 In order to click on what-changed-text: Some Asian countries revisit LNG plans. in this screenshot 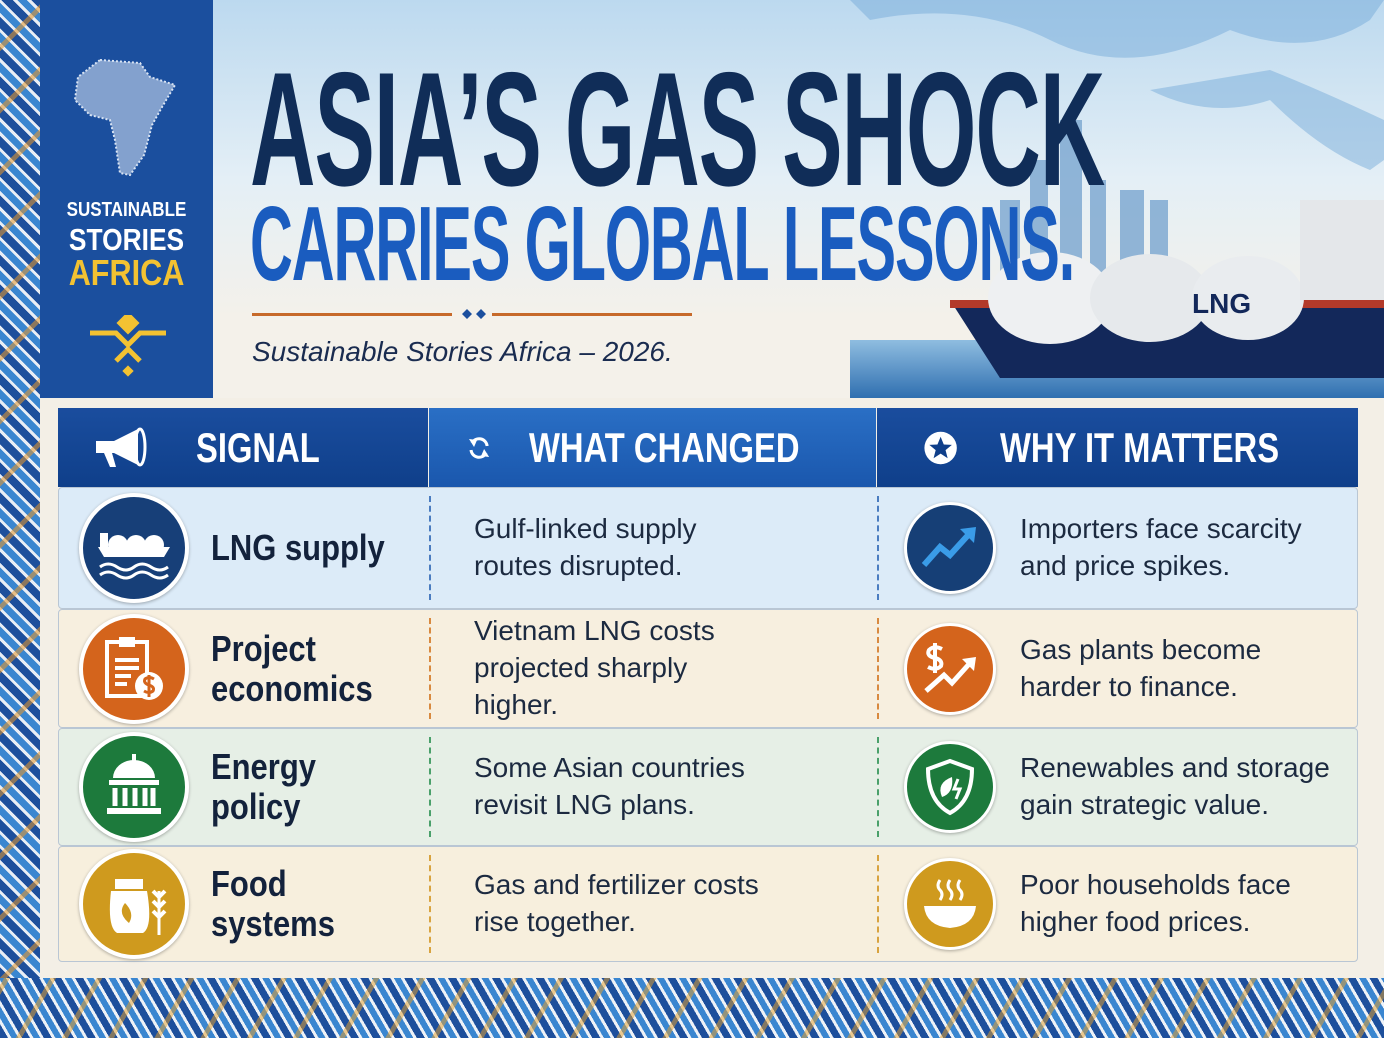, I will do `click(609, 786)`.